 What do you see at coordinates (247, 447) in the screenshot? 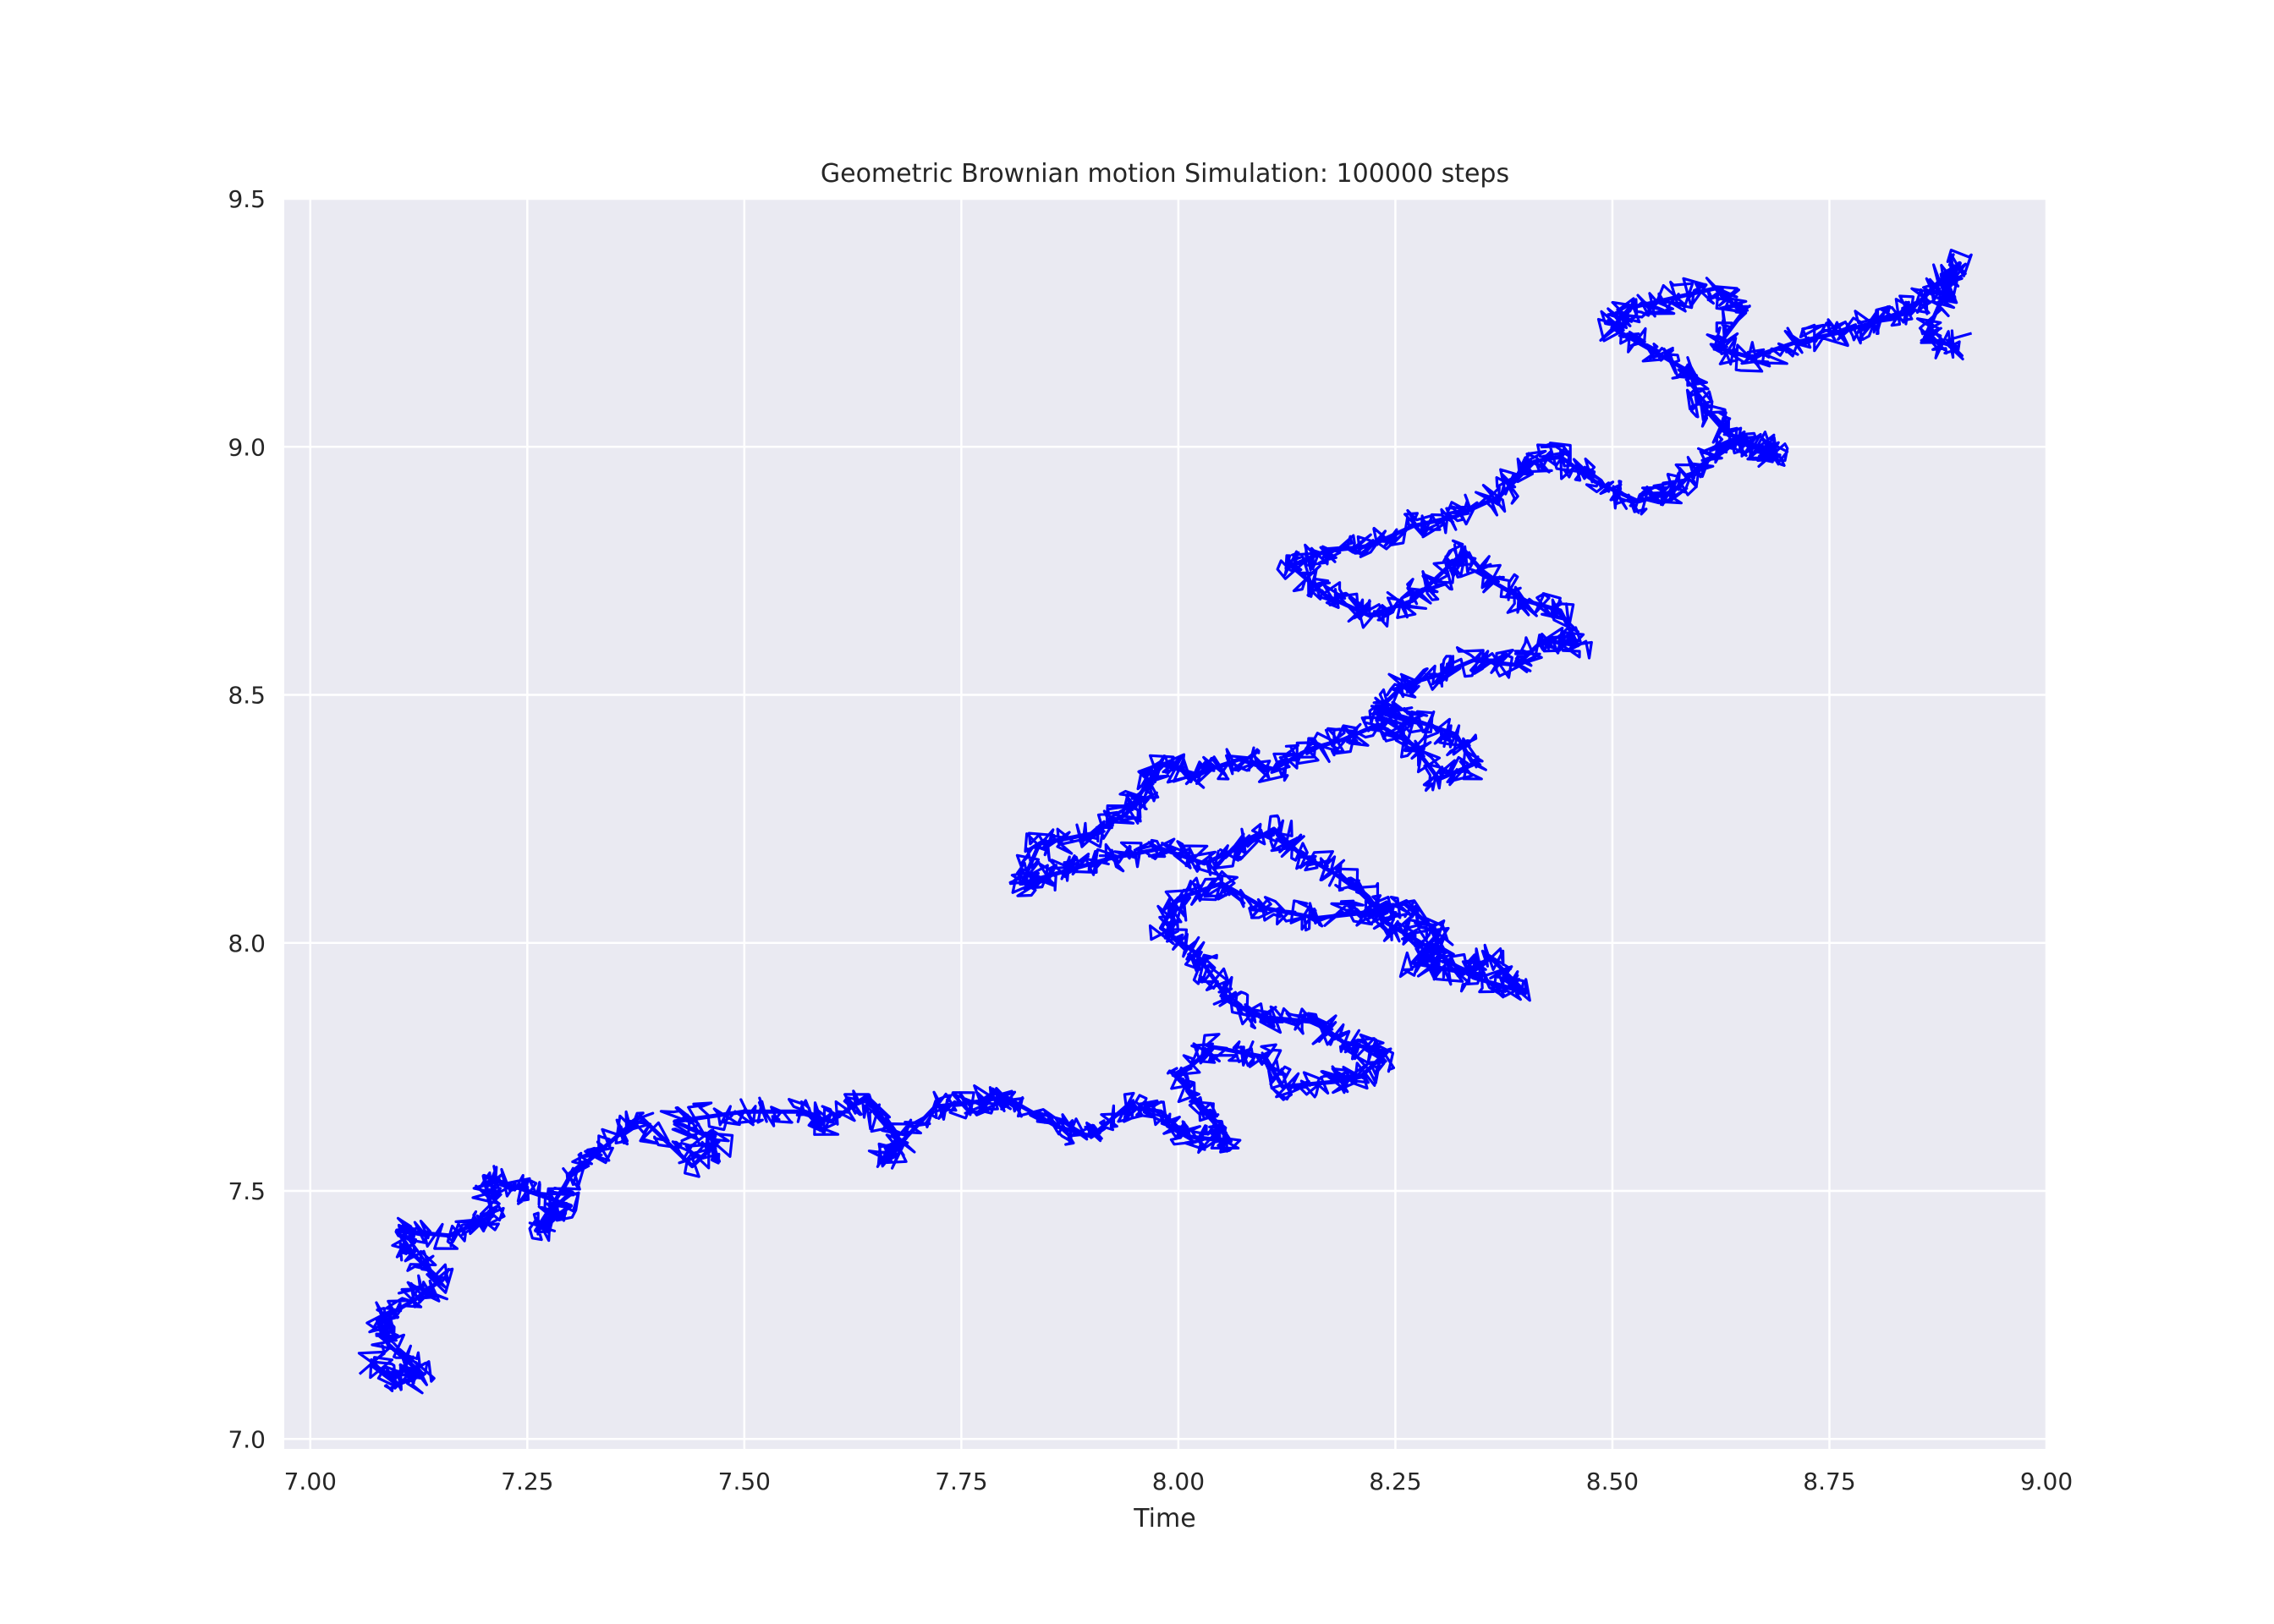
I see `y-tick-label: 9.0` at bounding box center [247, 447].